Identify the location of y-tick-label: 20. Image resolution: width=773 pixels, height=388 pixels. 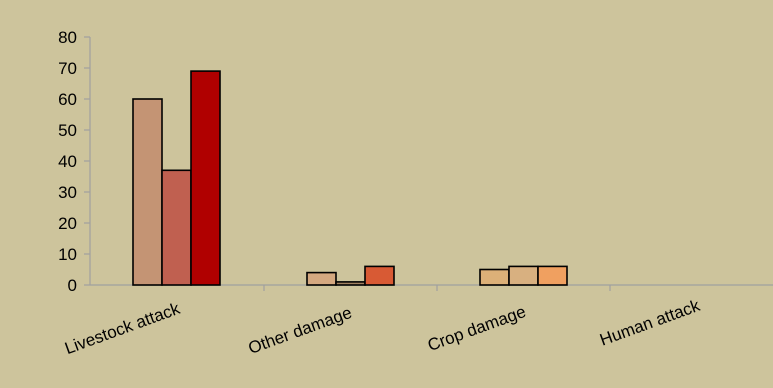
(67, 223).